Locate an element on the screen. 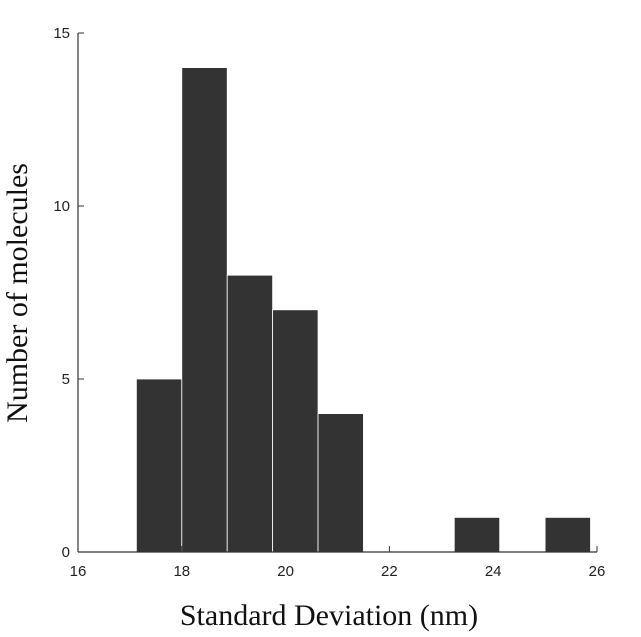  y-ticks: 0 5 10 15 is located at coordinates (68, 293).